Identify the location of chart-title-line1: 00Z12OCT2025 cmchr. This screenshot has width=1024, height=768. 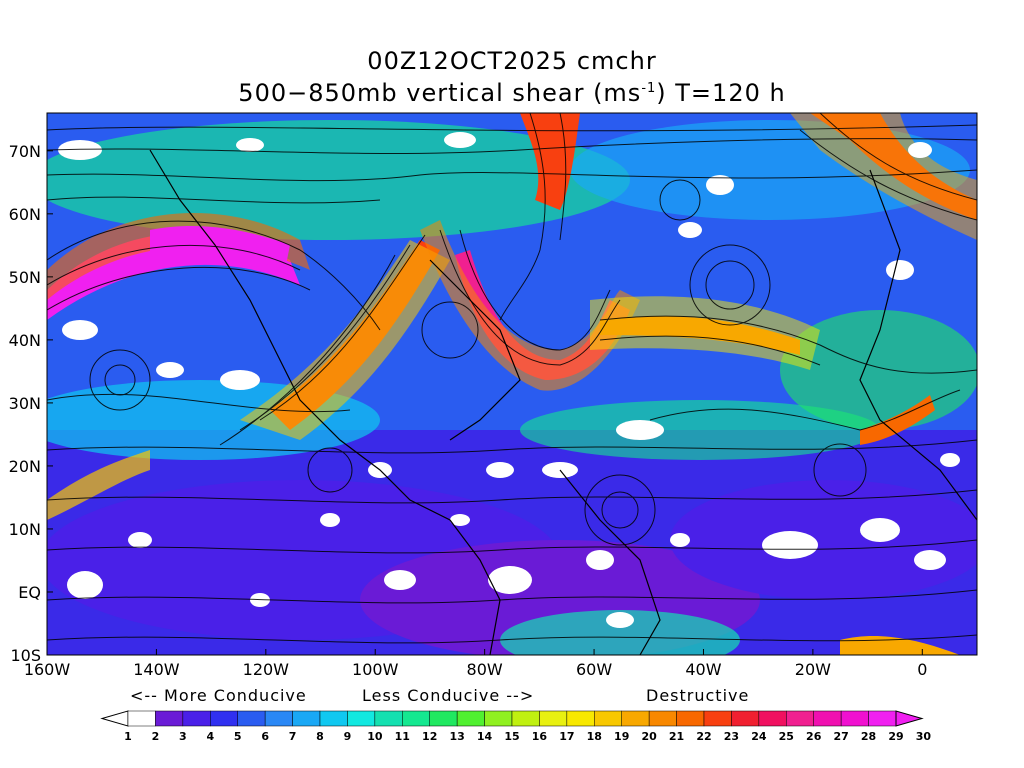
(512, 61).